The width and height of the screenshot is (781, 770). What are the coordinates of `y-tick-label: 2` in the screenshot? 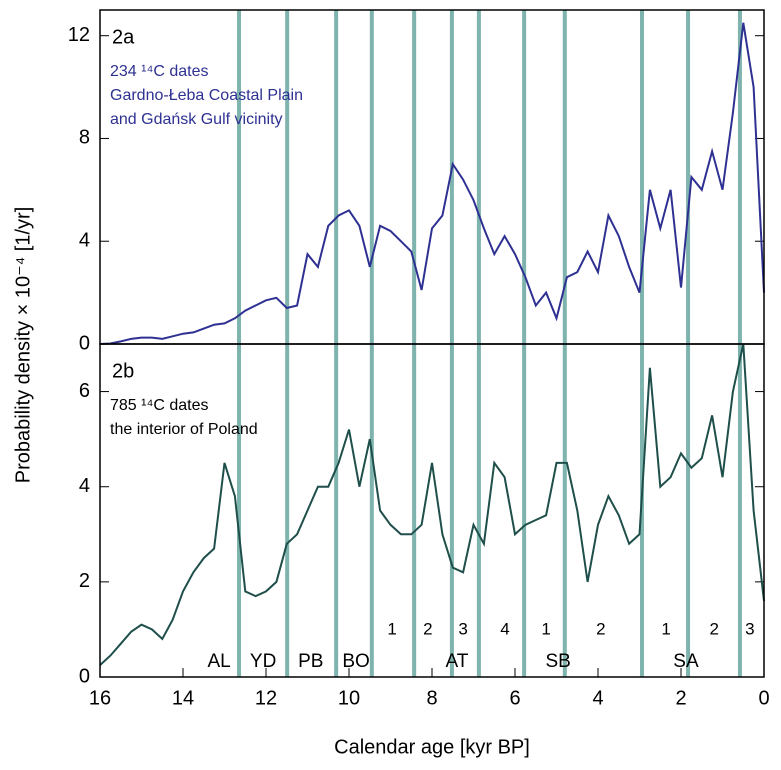 It's located at (84, 581).